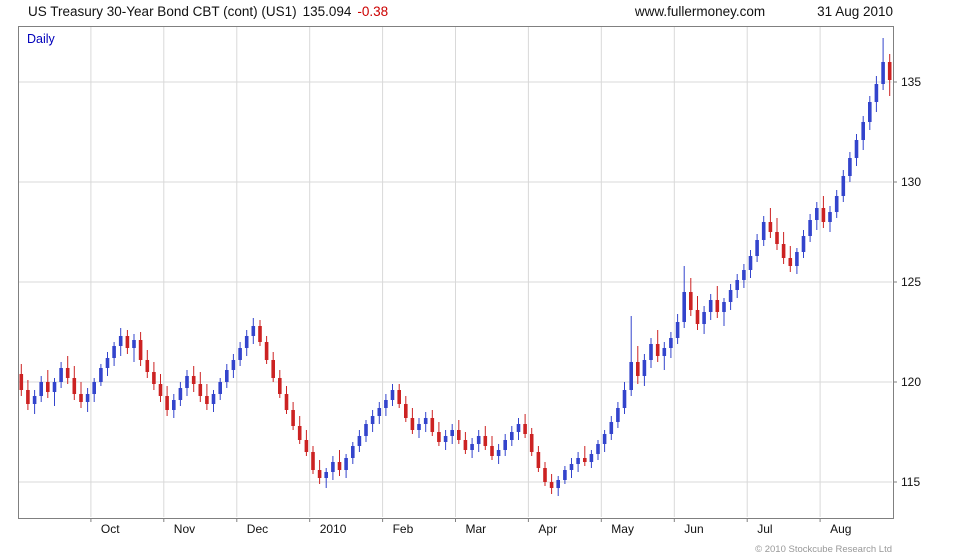 The width and height of the screenshot is (980, 560). Describe the element at coordinates (184, 529) in the screenshot. I see `svg-text: Nov` at that location.